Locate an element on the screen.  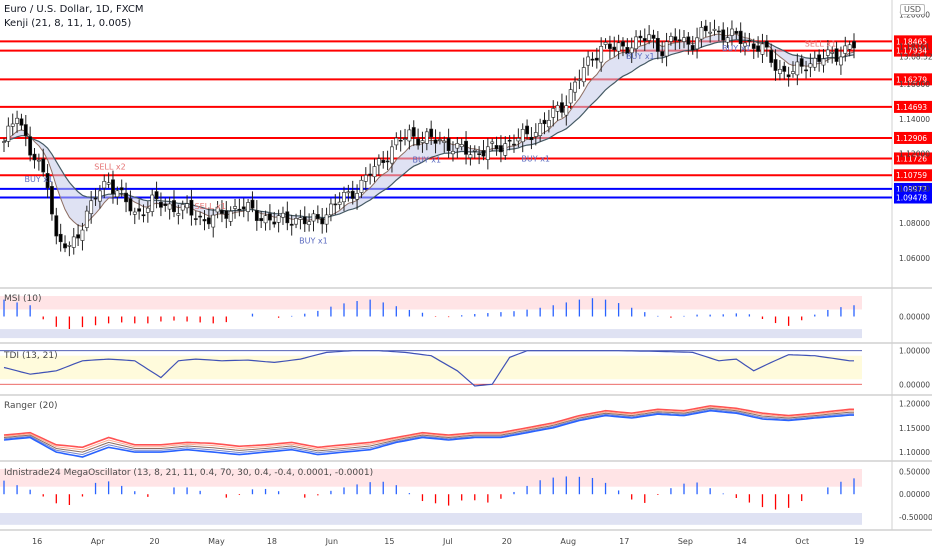
time-axis-label: 19 is located at coordinates (859, 541).